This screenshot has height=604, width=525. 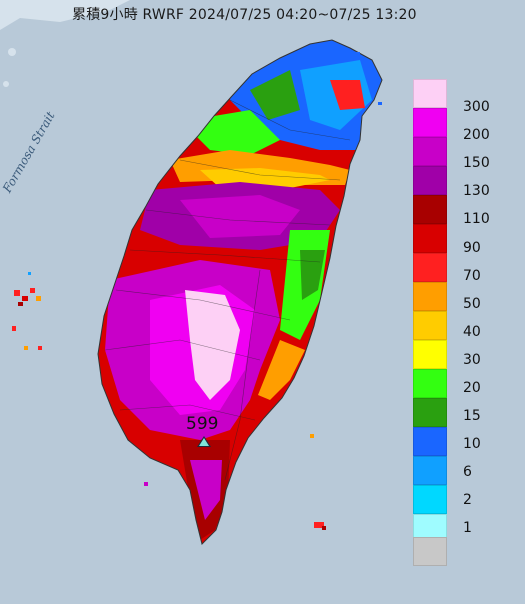 I want to click on peak-marker-icon, so click(x=204, y=441).